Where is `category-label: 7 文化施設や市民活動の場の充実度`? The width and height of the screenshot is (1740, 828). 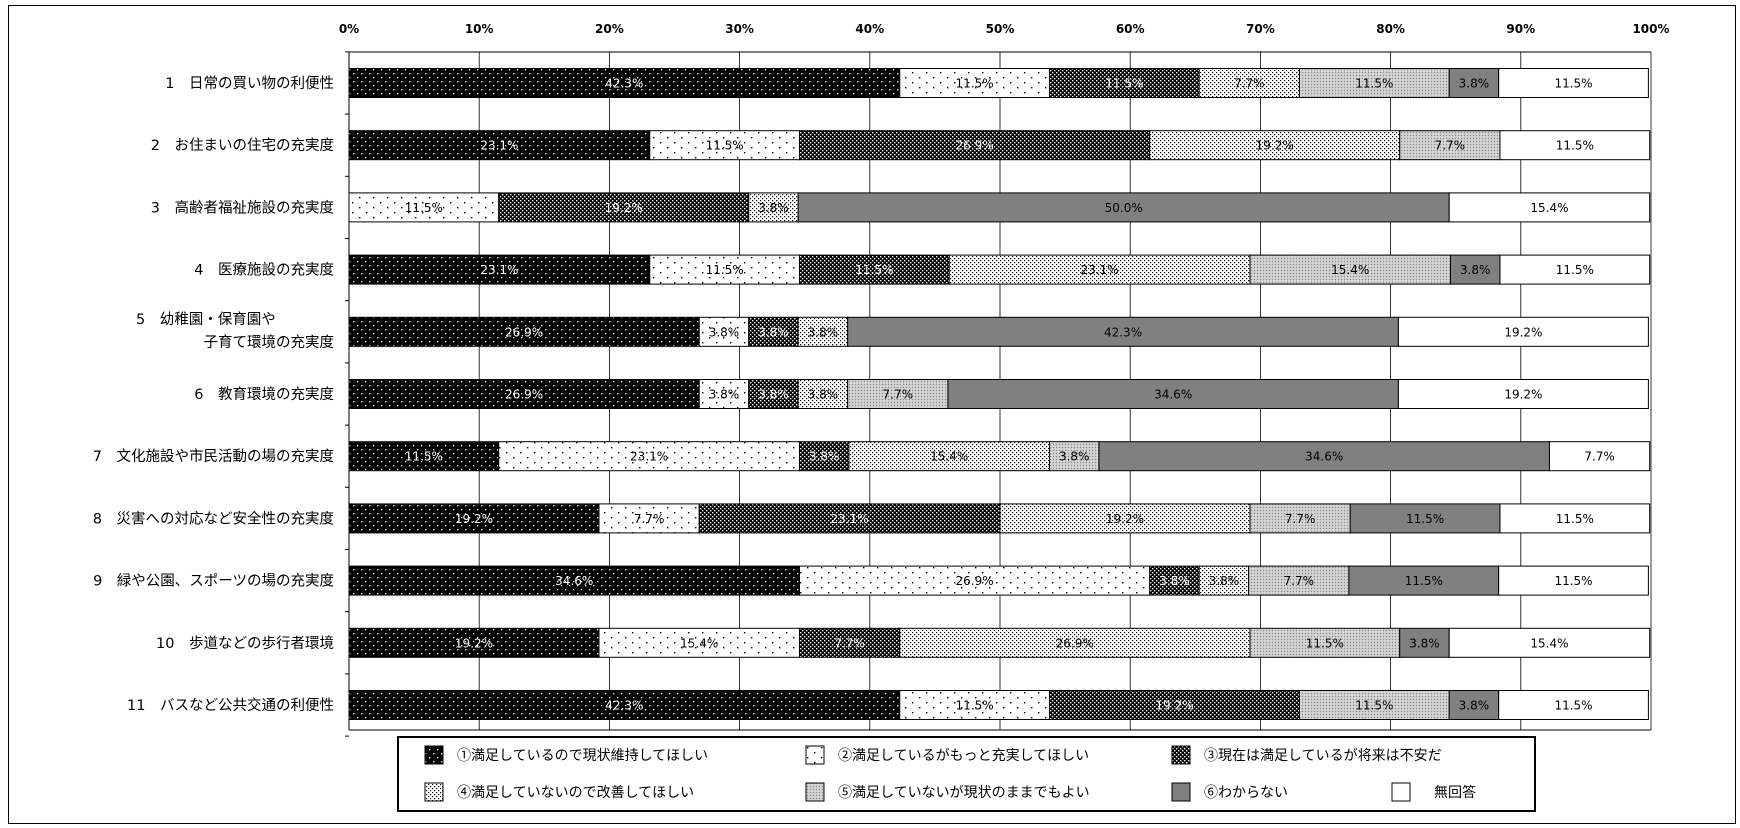 category-label: 7 文化施設や市民活動の場の充実度 is located at coordinates (213, 456).